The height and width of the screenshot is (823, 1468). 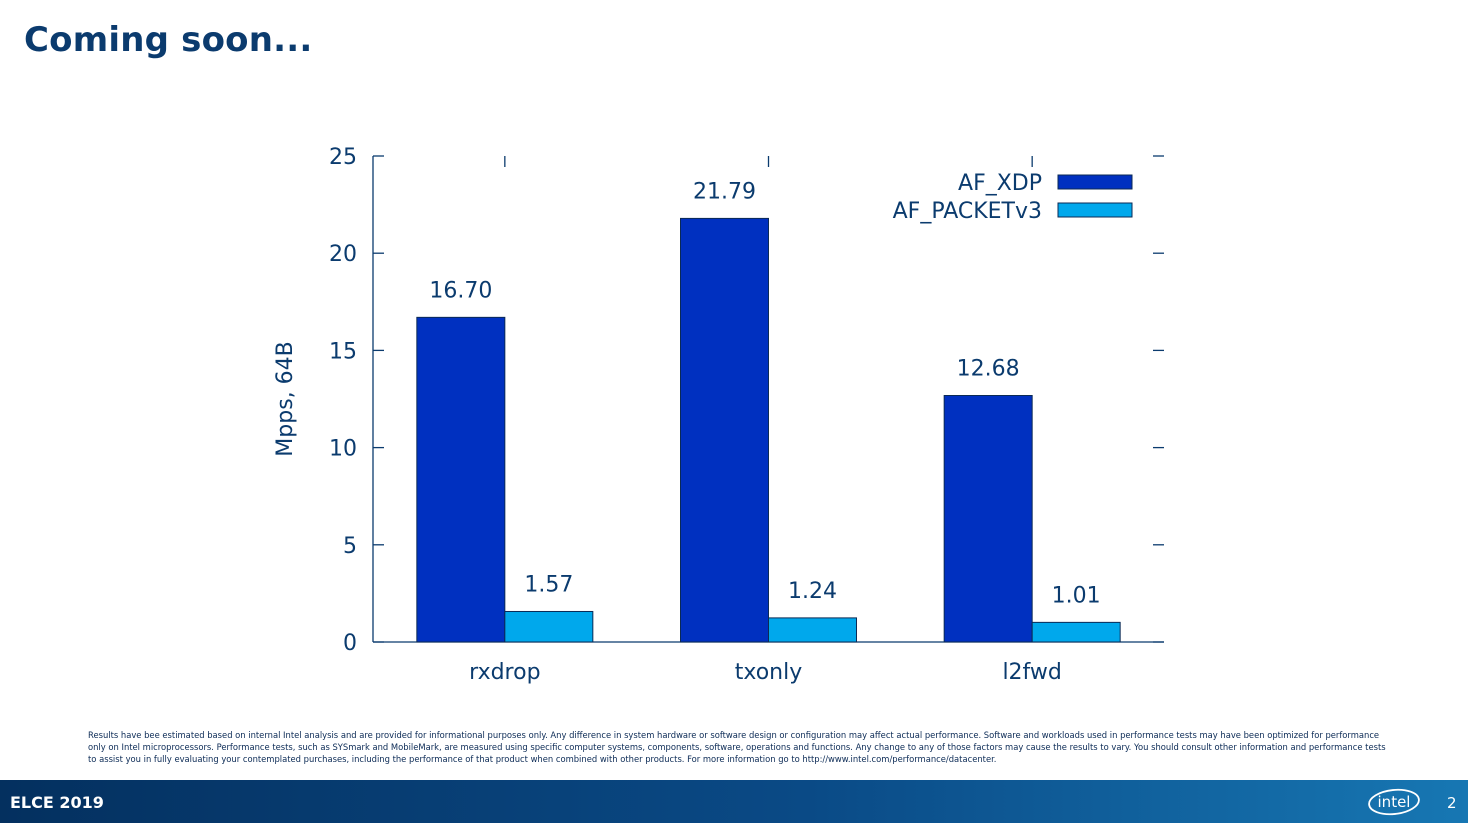 I want to click on data-label-AF_XDP-txonly: 21.79, so click(x=724, y=191).